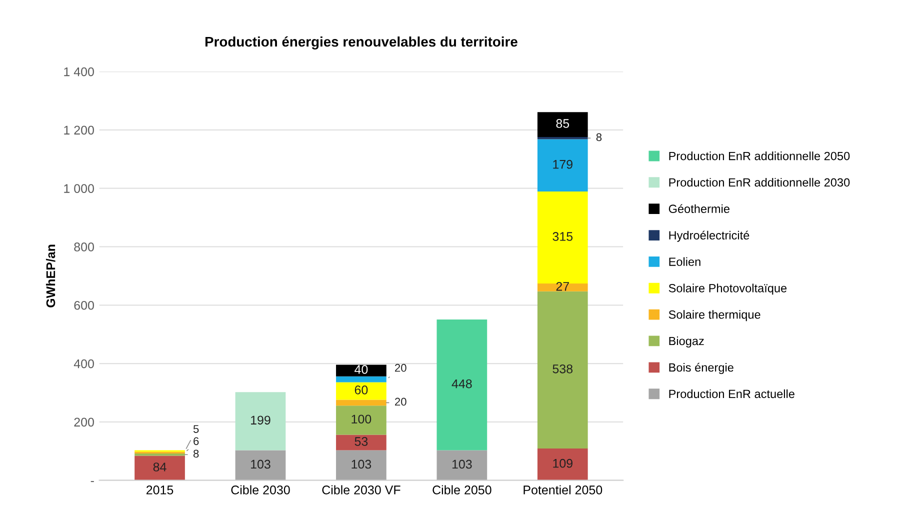  I want to click on y-tick-label: 800, so click(84, 247).